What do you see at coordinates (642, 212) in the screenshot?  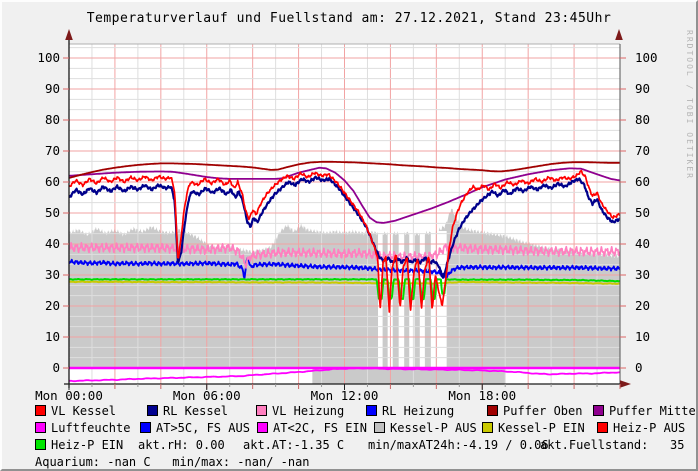 I see `y-tick-label-right: 50` at bounding box center [642, 212].